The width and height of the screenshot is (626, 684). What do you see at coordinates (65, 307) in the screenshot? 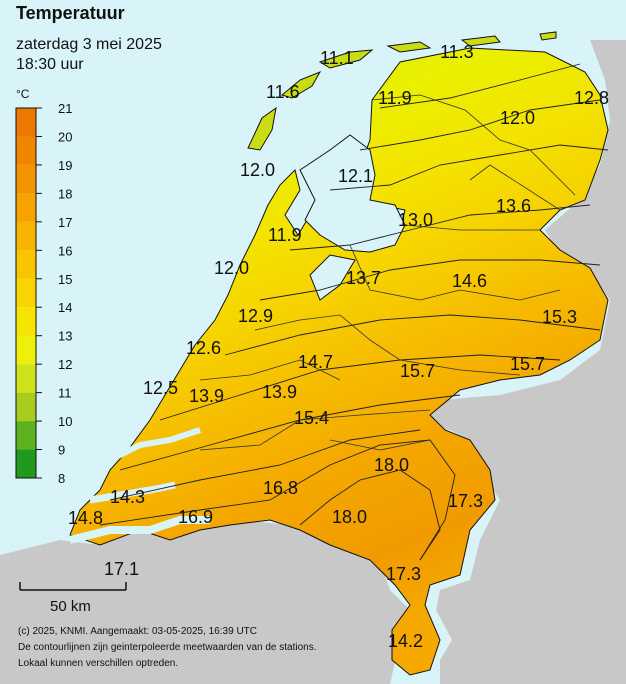
I see `legend-tick-label: 14` at bounding box center [65, 307].